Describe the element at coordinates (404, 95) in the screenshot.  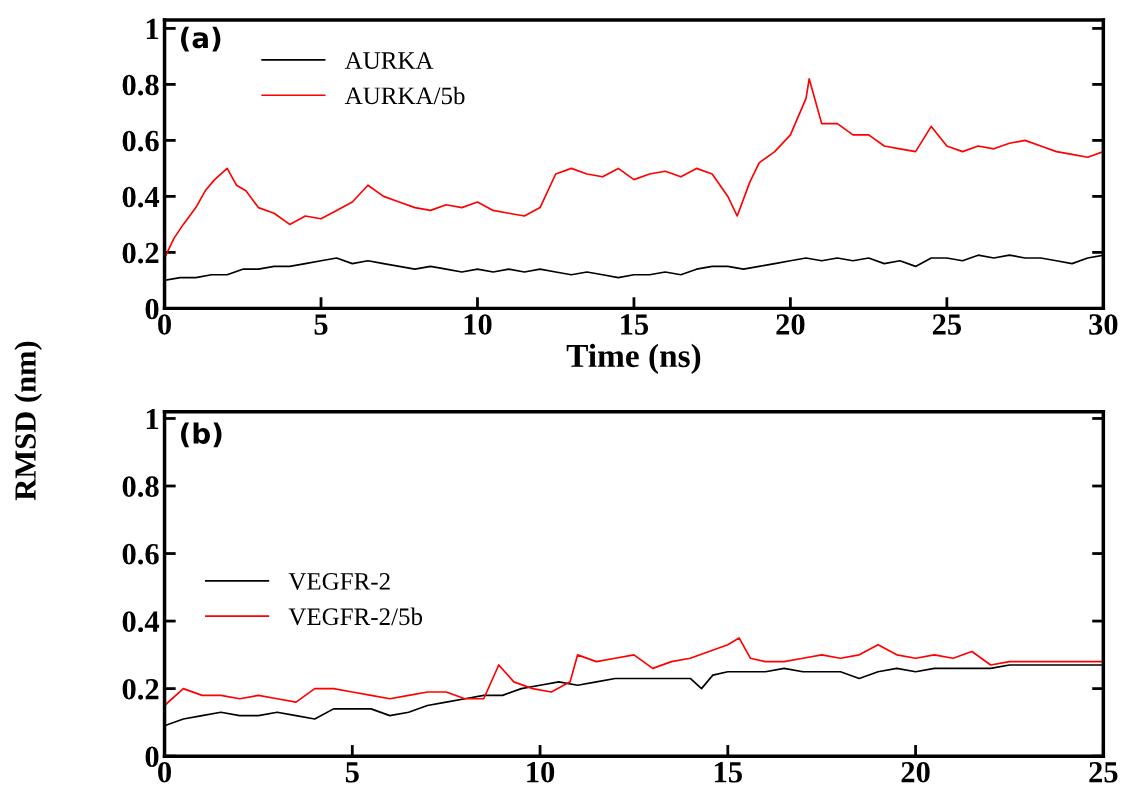
I see `legend-label: AURKA/5b` at that location.